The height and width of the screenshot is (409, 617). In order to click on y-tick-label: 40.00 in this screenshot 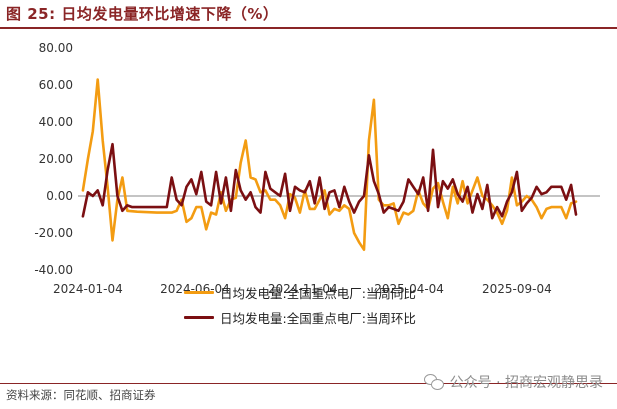, I will do `click(56, 122)`.